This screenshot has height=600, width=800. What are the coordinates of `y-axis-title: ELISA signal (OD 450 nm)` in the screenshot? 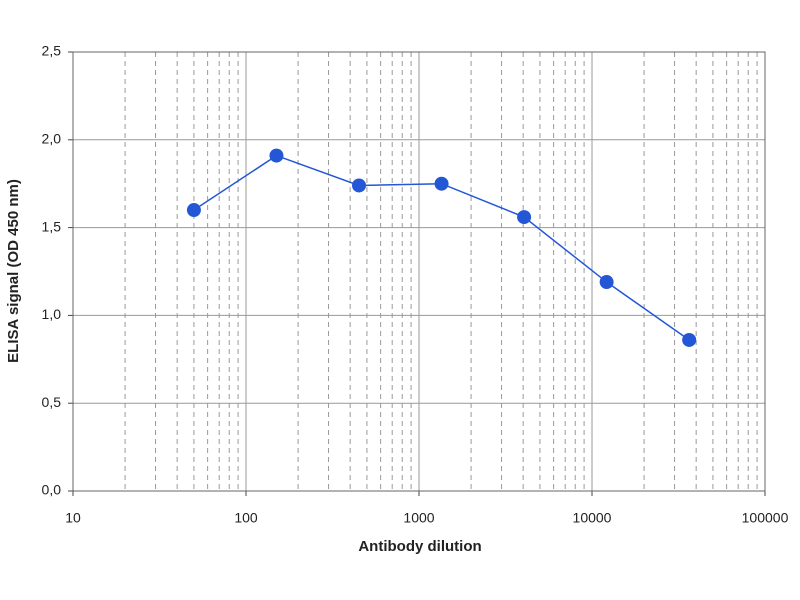 It's located at (13, 271).